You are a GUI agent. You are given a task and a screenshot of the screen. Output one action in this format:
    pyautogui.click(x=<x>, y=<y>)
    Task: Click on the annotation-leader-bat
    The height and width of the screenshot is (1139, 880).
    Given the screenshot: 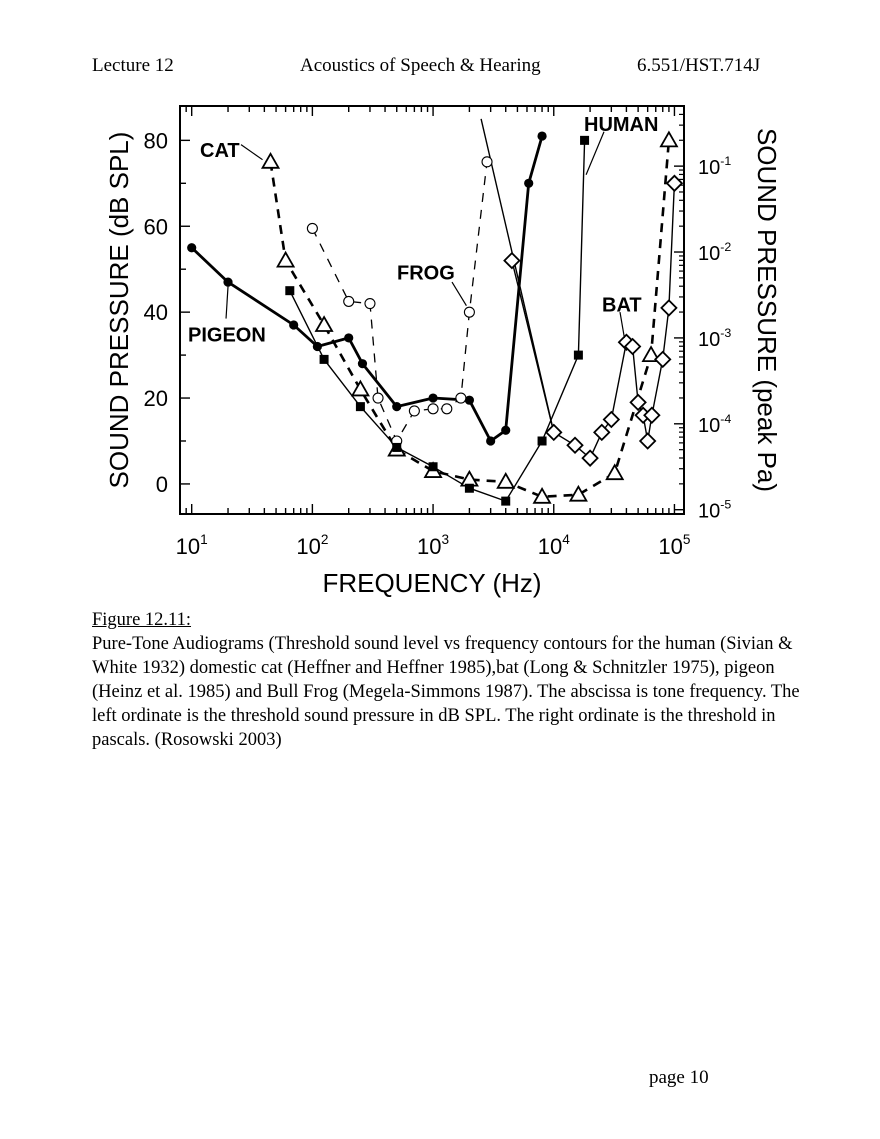 What is the action you would take?
    pyautogui.click(x=622, y=325)
    